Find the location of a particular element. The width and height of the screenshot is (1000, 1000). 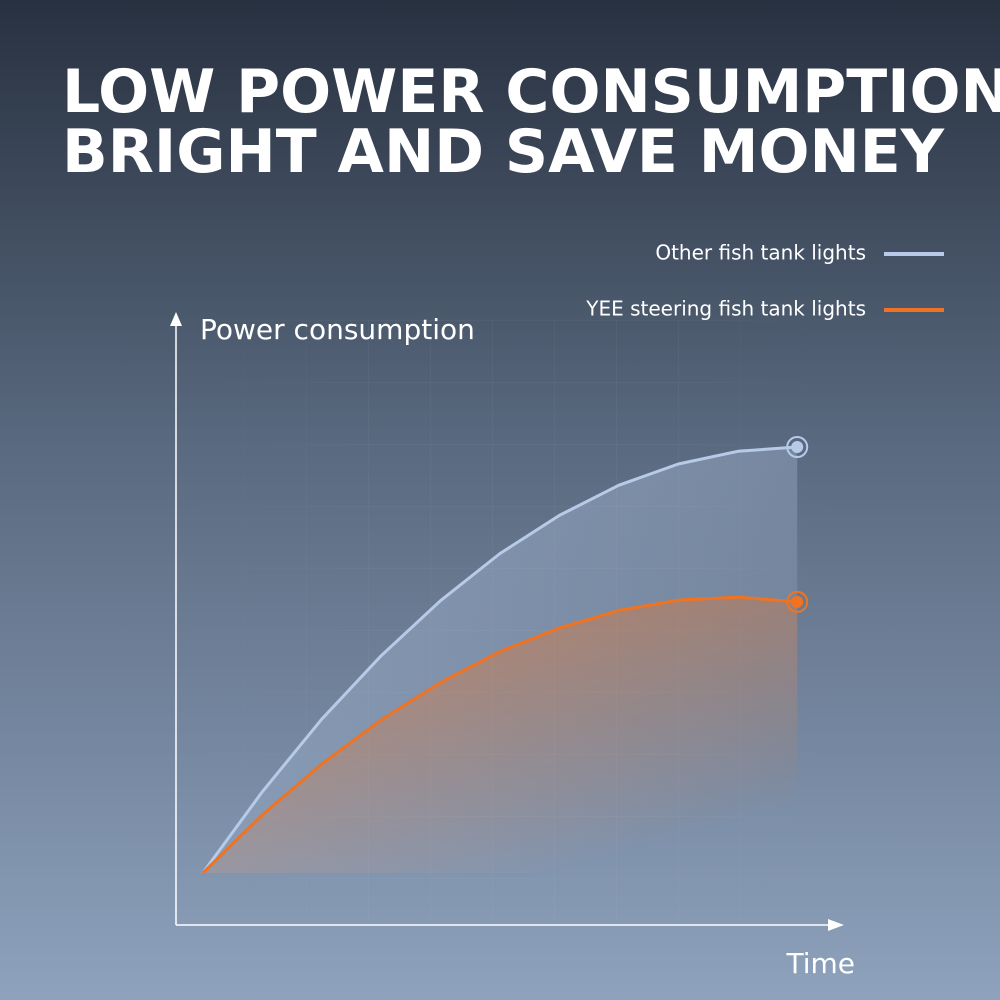

legend-label: YEE steering fish tank lights is located at coordinates (725, 309).